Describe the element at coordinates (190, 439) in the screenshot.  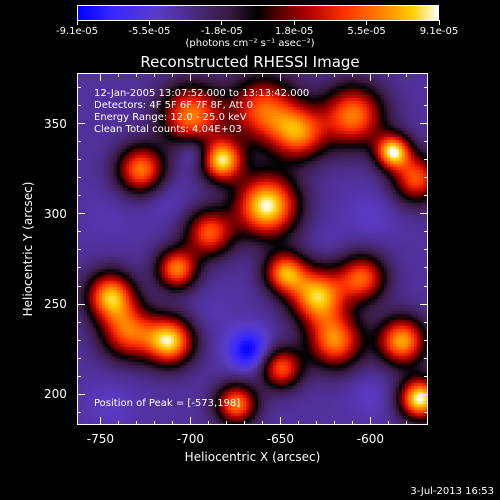
I see `x-tick-label: -700` at that location.